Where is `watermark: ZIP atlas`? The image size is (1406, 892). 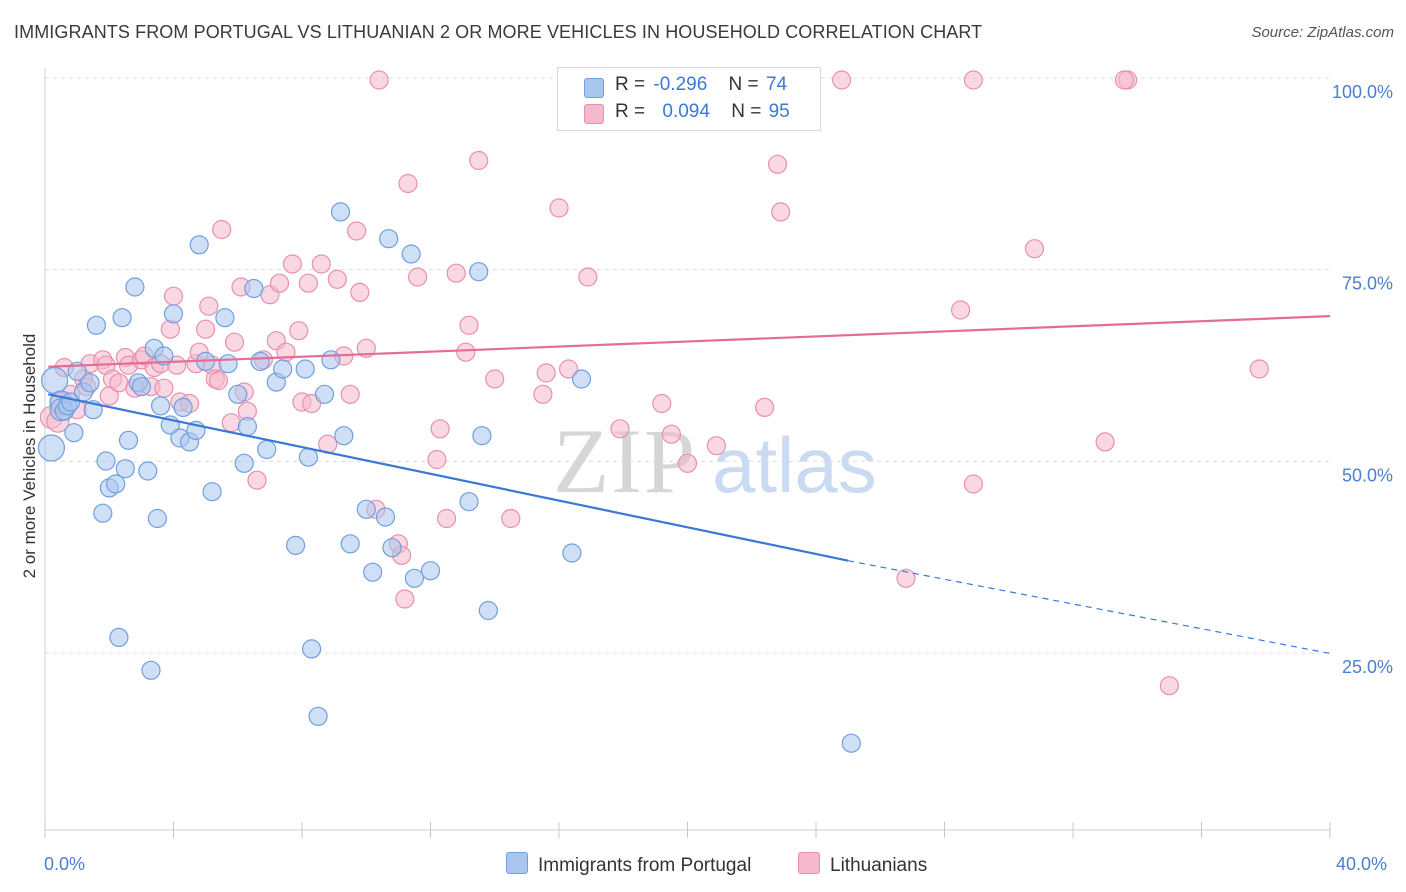
watermark: ZIP atlas is located at coordinates (715, 461).